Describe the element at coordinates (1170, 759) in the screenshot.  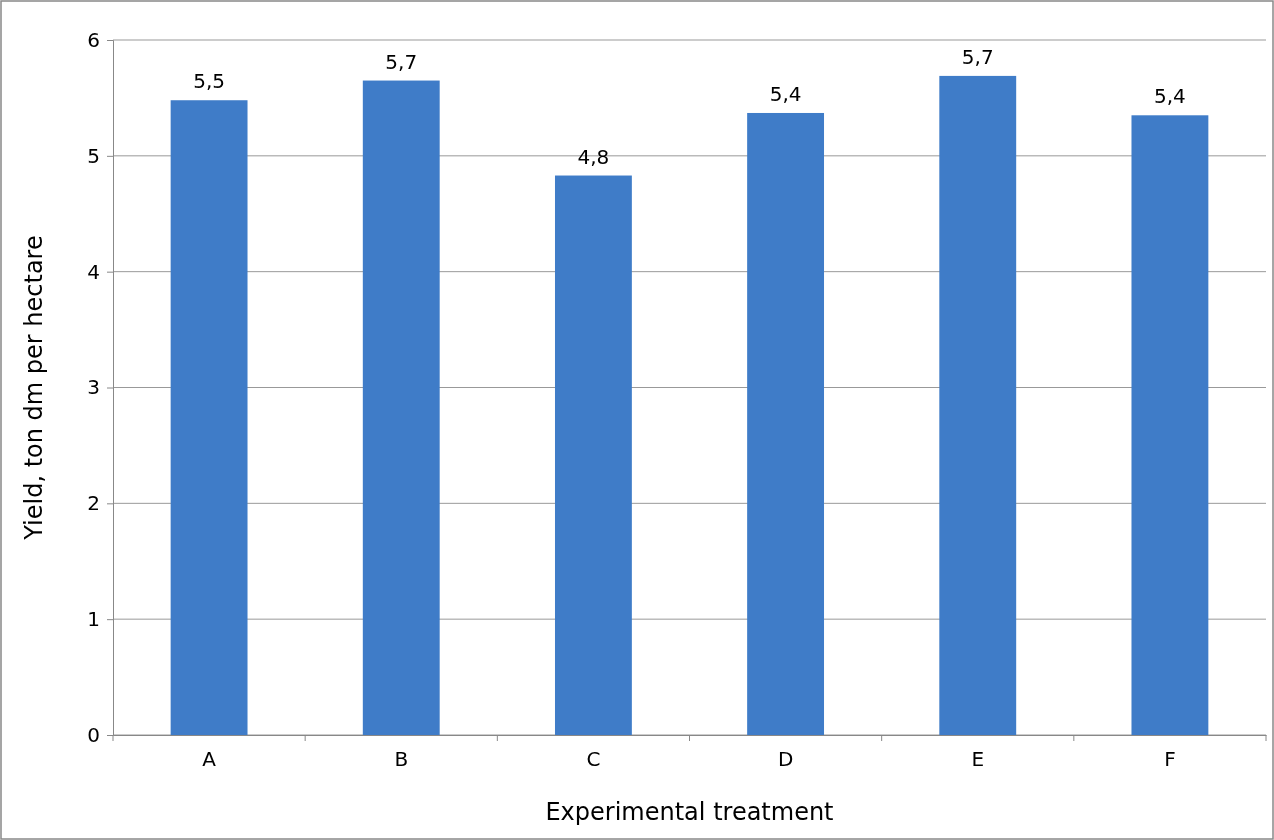
I see `x-tick-label: F` at that location.